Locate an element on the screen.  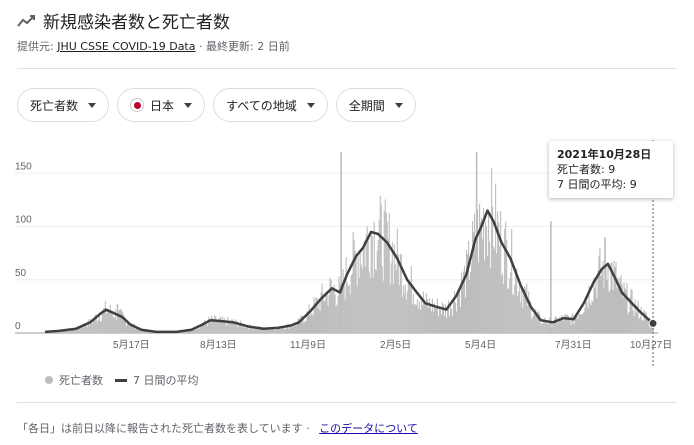
source-link: JHU CSSE COVID-19 Data is located at coordinates (126, 46).